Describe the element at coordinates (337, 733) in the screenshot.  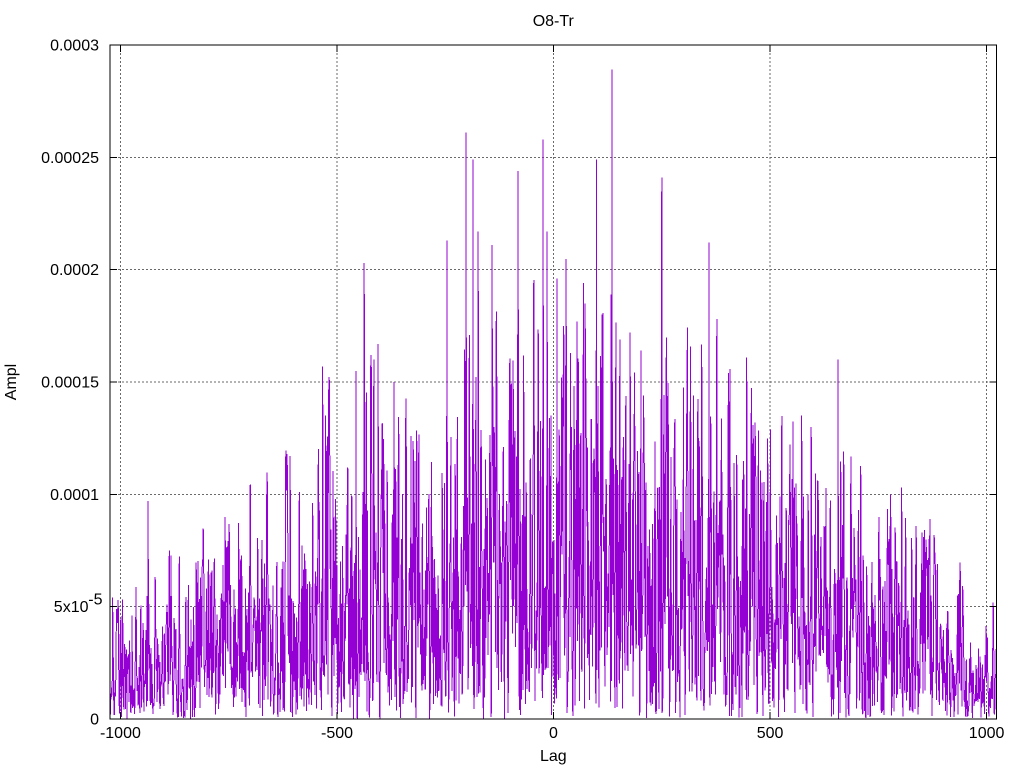
I see `svg-text: -500` at that location.